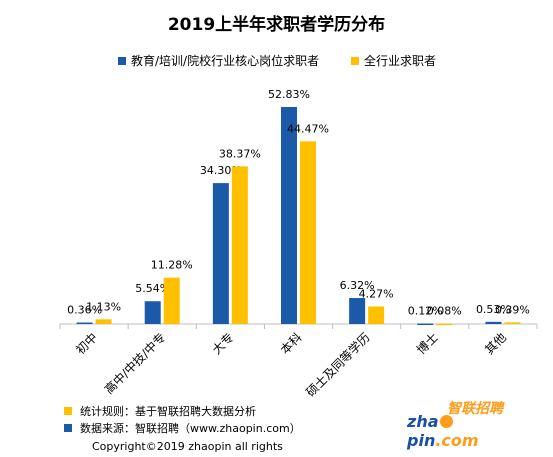 The image size is (553, 457). Describe the element at coordinates (357, 285) in the screenshot. I see `data-label-industry-4: 6.32%` at that location.